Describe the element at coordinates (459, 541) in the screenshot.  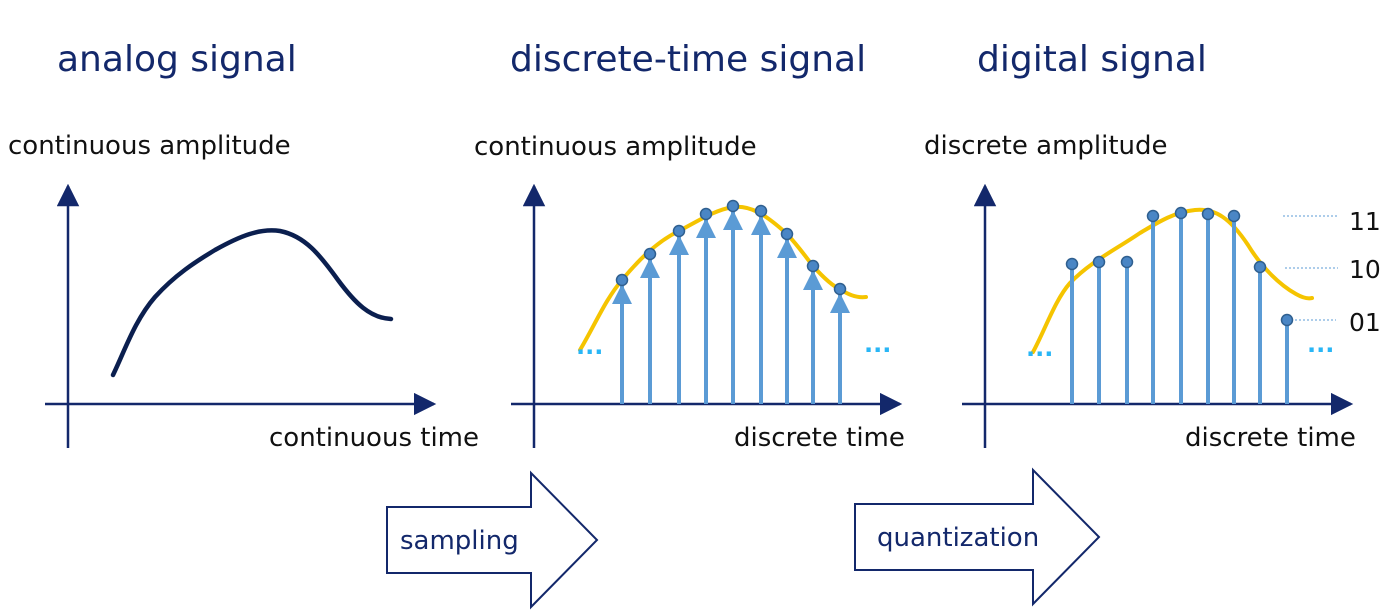
I see `sampling-label: sampling` at that location.